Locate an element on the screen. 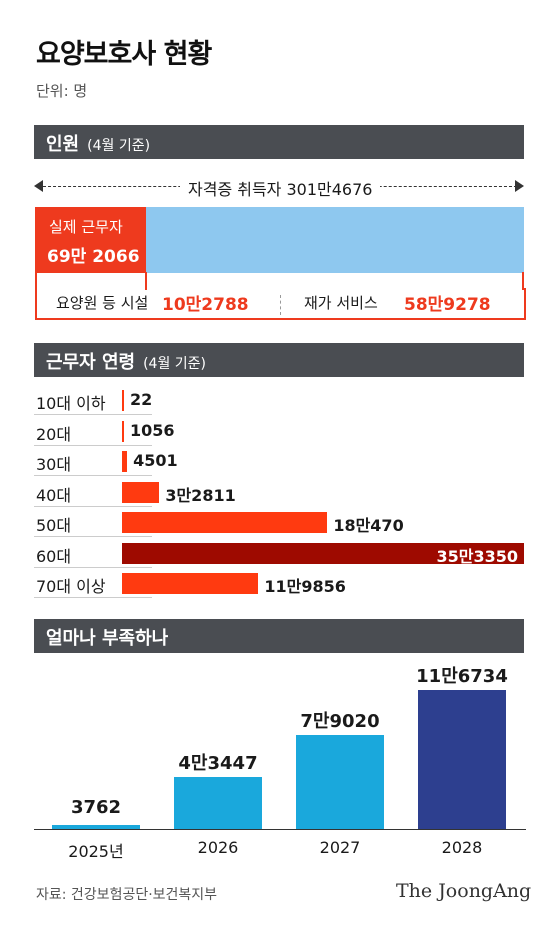 The width and height of the screenshot is (560, 925). total-certified-label: 자격증 취득자 301만4676 is located at coordinates (280, 188).